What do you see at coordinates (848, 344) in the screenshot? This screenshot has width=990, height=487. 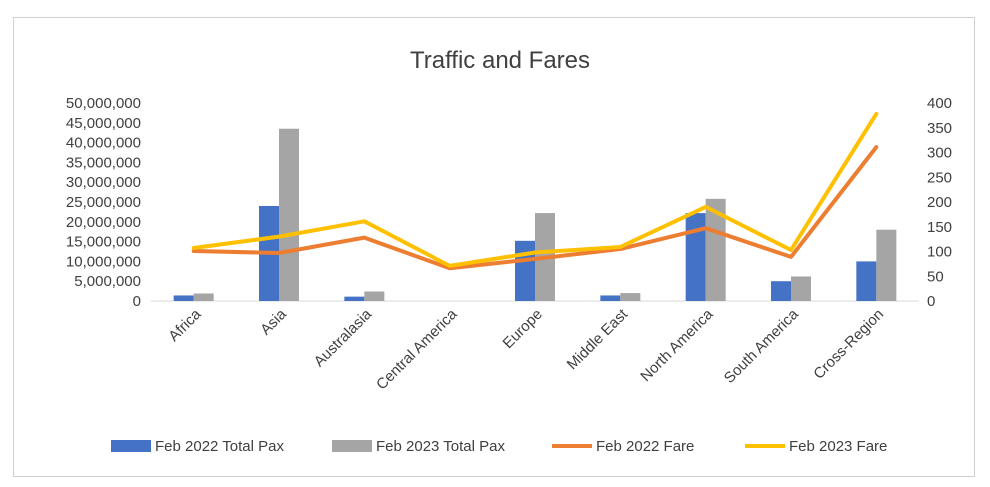 I see `category-label: Cross-Region` at bounding box center [848, 344].